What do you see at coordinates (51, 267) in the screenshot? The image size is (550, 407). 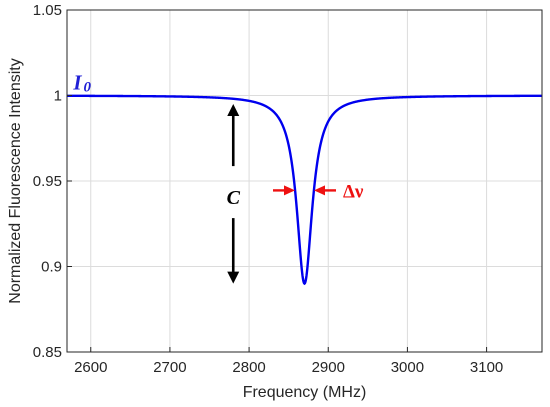 I see `y-tick-label: 0.9` at bounding box center [51, 267].